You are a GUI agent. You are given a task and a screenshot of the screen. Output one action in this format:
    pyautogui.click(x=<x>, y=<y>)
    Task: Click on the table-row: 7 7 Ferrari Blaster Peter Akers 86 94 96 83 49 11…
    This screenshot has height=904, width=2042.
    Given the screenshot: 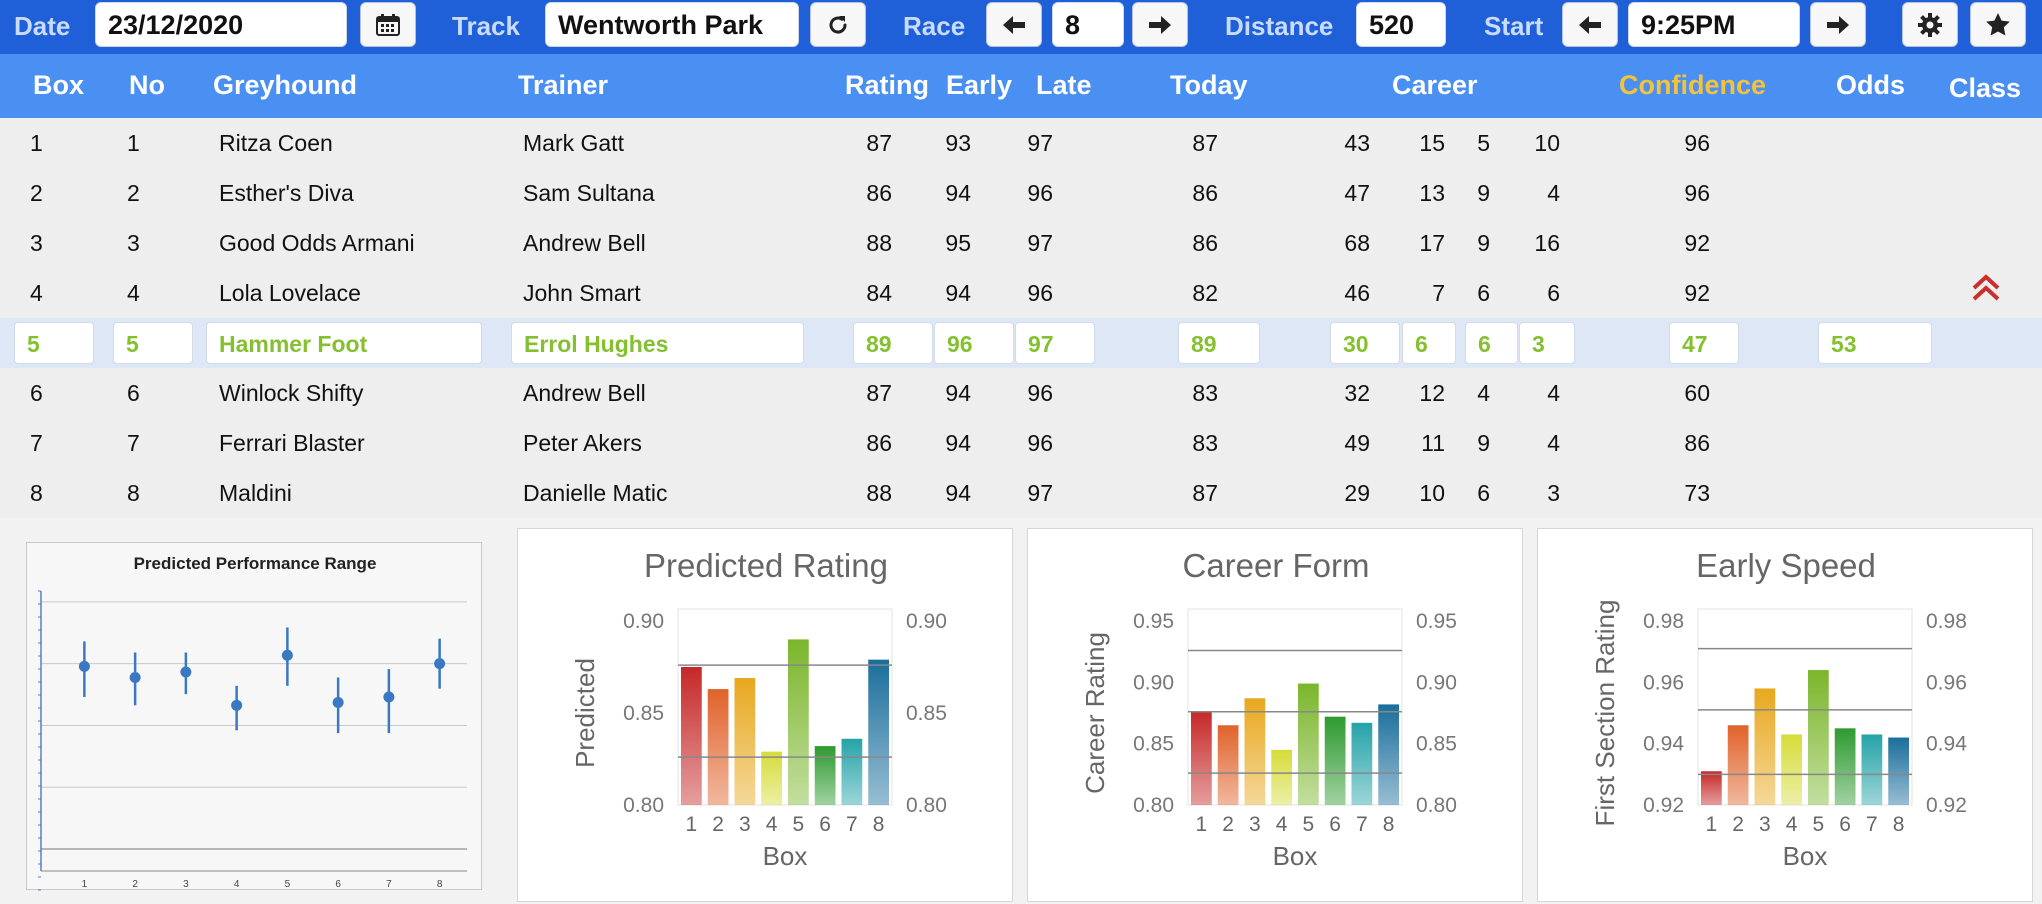 What is the action you would take?
    pyautogui.click(x=1021, y=443)
    